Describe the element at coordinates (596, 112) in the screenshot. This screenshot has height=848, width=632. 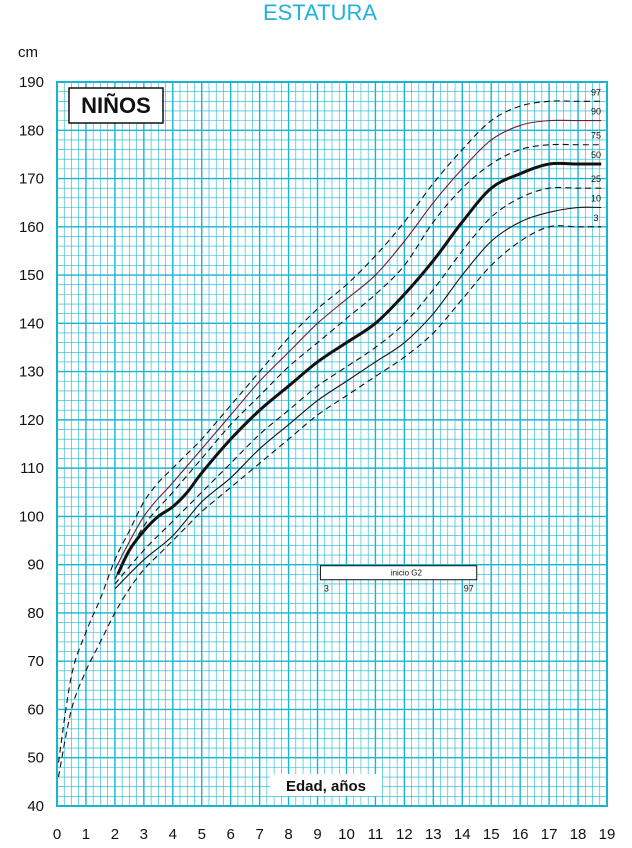
I see `percentile-label-90: 90` at that location.